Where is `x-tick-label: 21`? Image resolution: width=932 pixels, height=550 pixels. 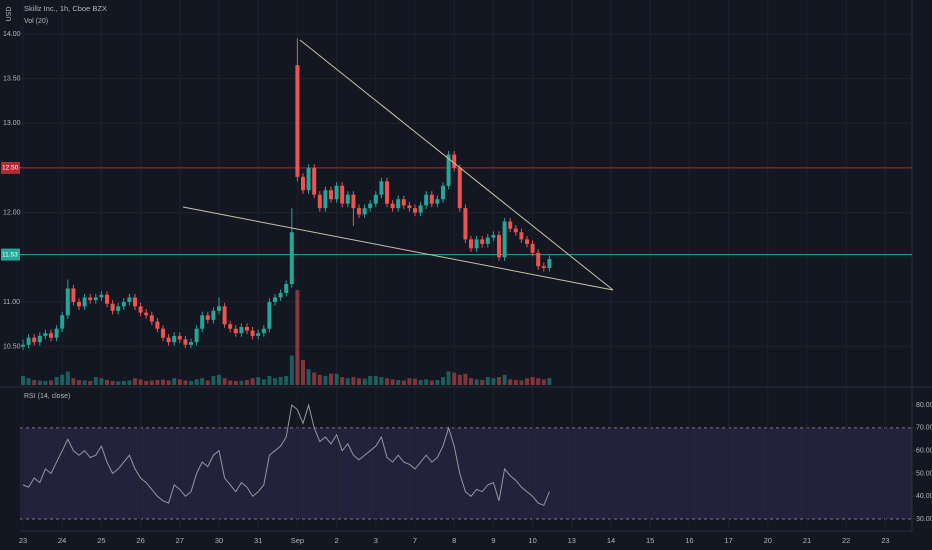 x-tick-label: 21 is located at coordinates (807, 540).